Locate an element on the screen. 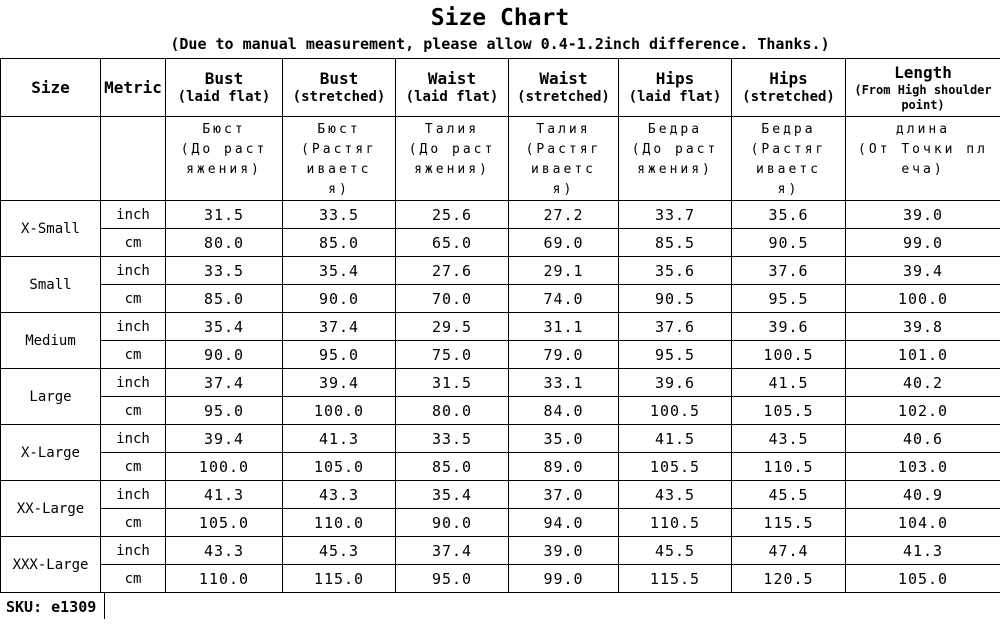 This screenshot has width=1000, height=624. col-header-hips-stretched: Hips(stretched) is located at coordinates (789, 88).